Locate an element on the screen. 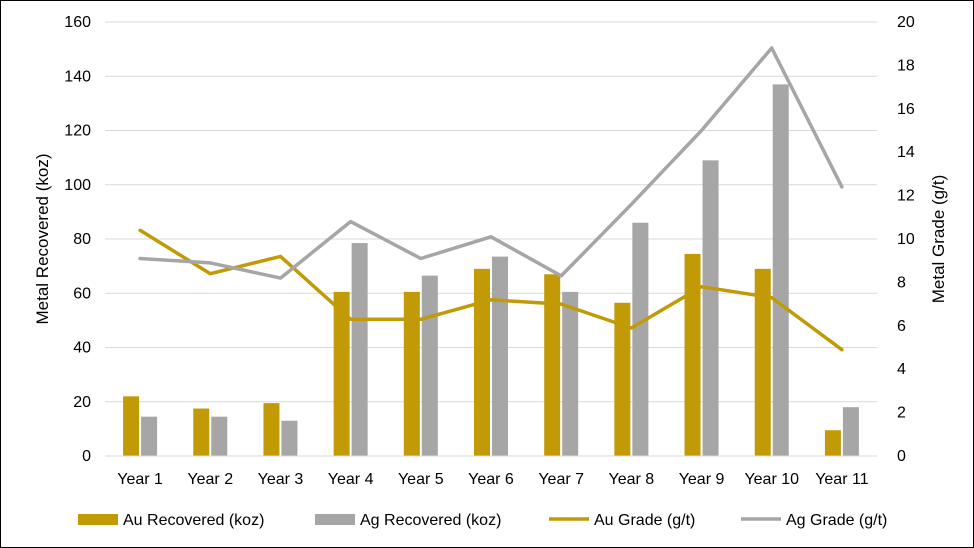 This screenshot has height=548, width=974. legend-label: Au Recovered (koz) is located at coordinates (193, 520).